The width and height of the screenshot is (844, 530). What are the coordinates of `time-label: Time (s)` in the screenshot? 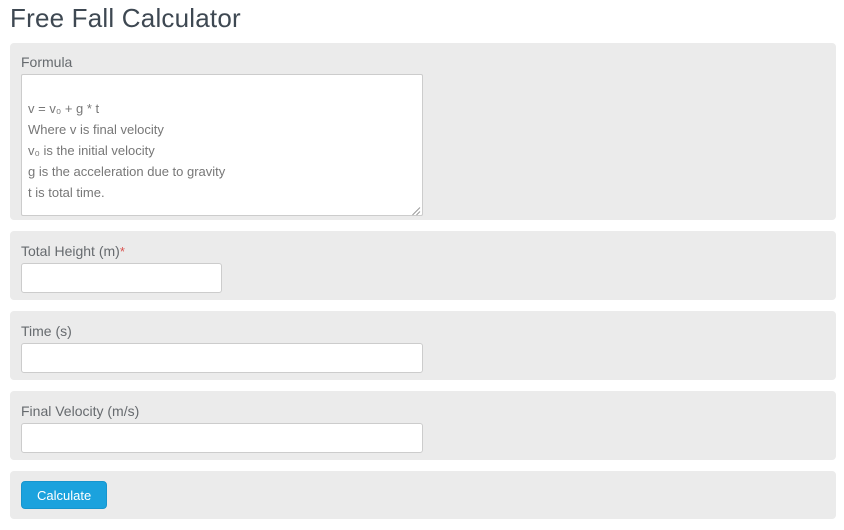 It's located at (46, 331).